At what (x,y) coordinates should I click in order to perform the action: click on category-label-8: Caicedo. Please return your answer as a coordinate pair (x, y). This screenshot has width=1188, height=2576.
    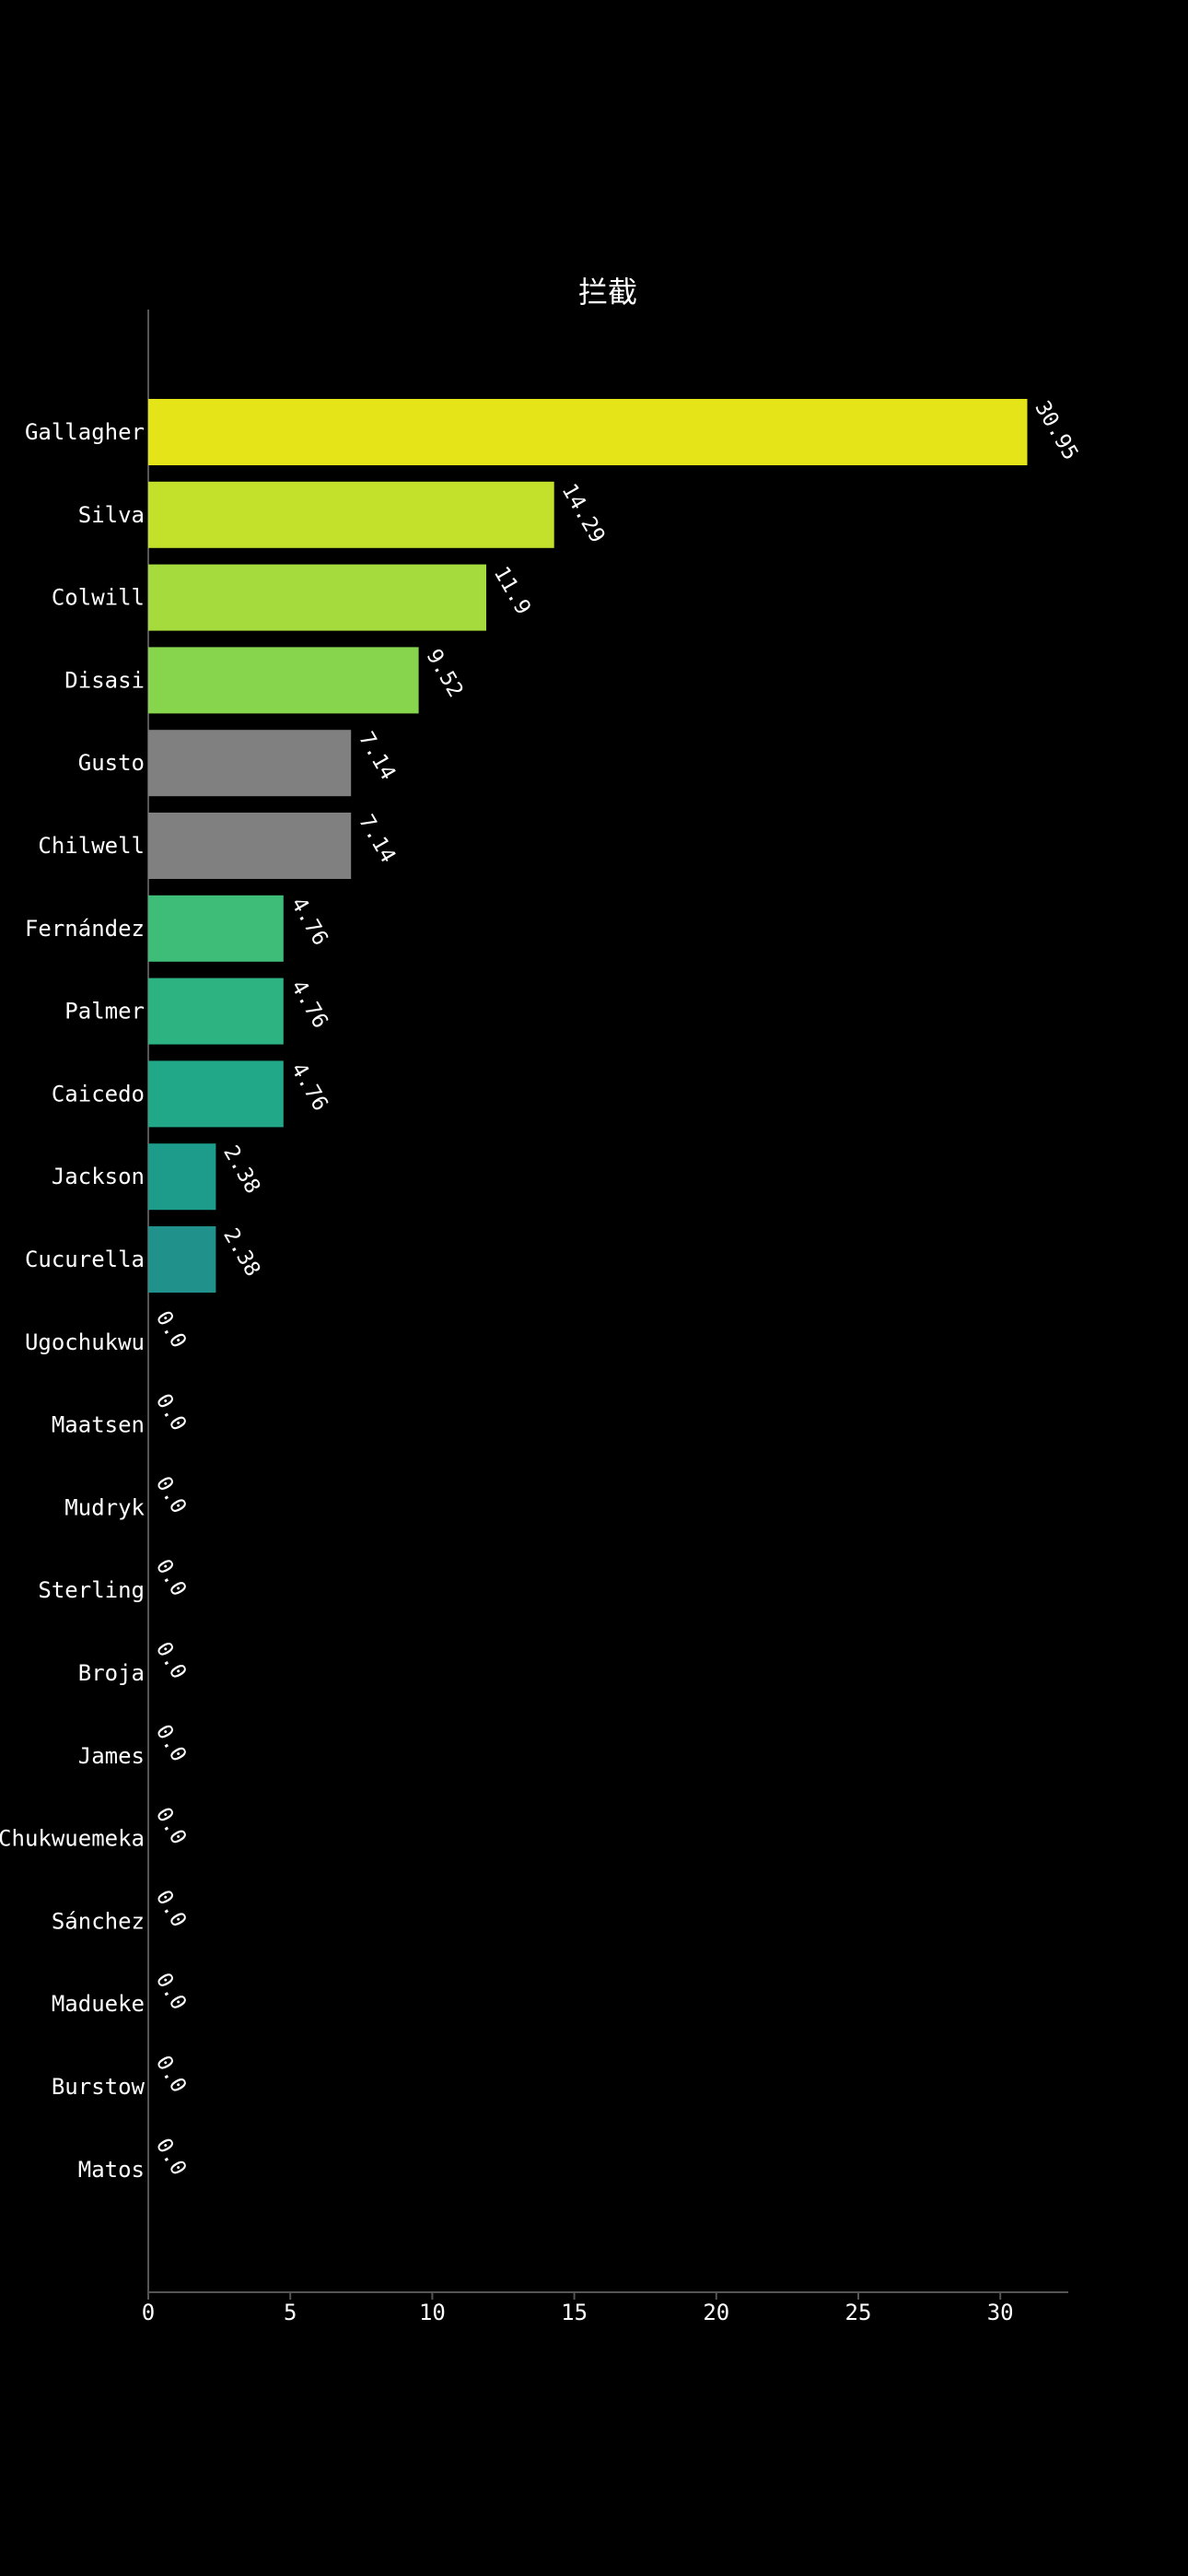
    Looking at the image, I should click on (98, 1094).